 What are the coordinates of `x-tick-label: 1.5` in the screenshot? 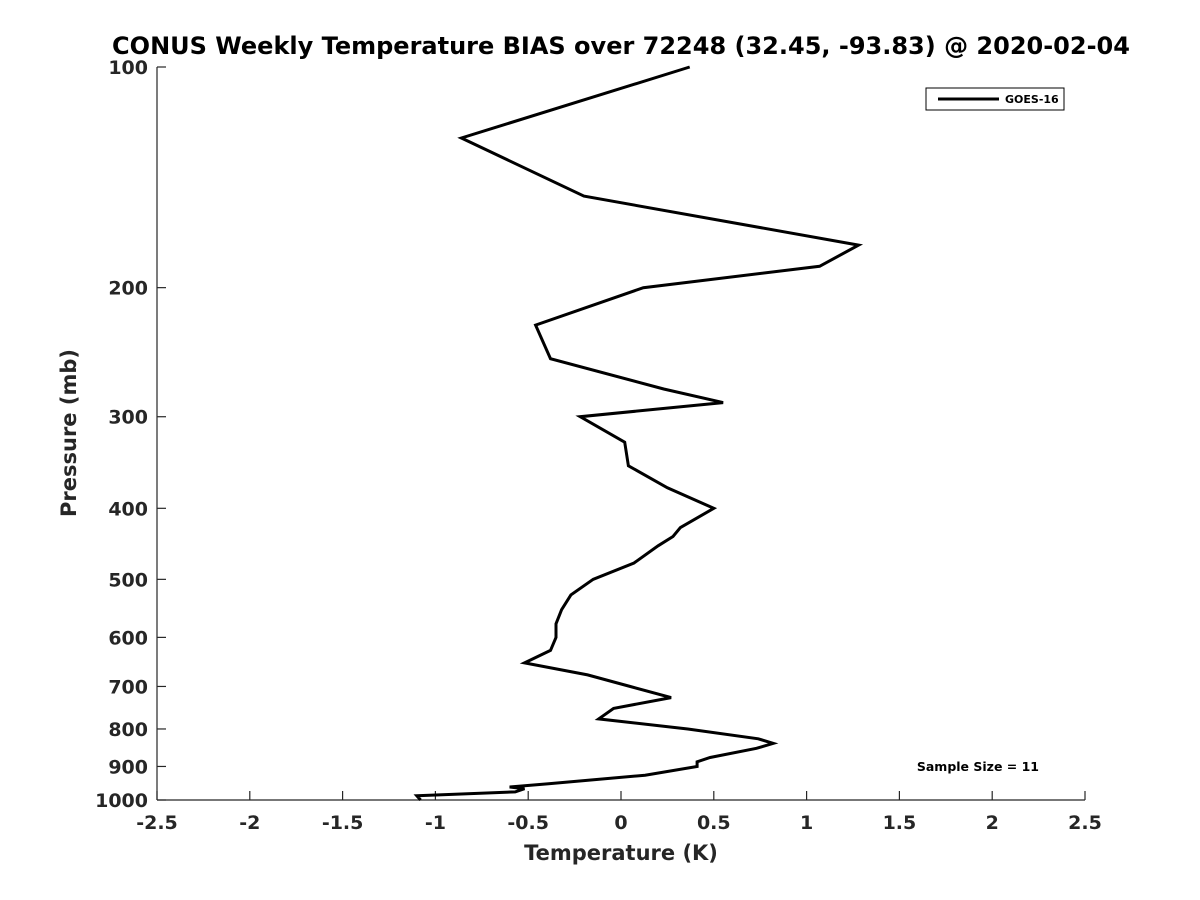 It's located at (900, 823).